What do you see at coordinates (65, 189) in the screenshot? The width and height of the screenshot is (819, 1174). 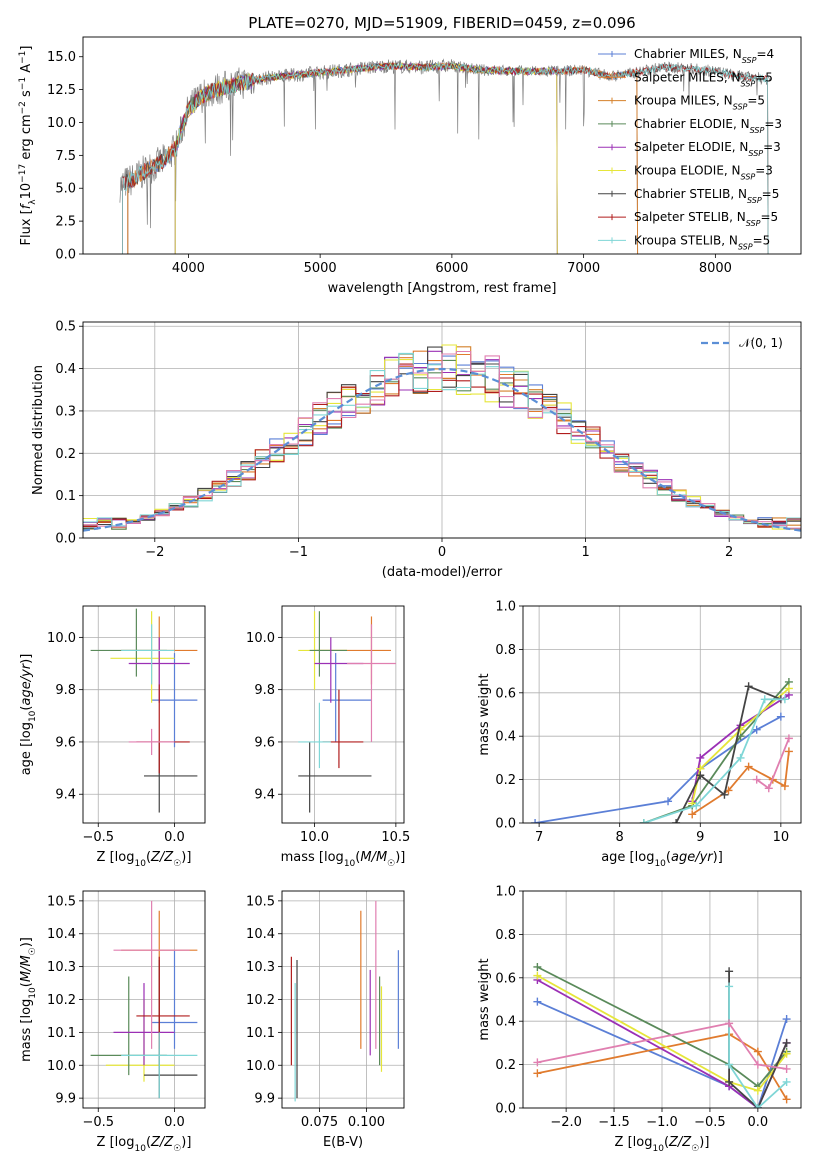 I see `y-tick-label: 5.0` at bounding box center [65, 189].